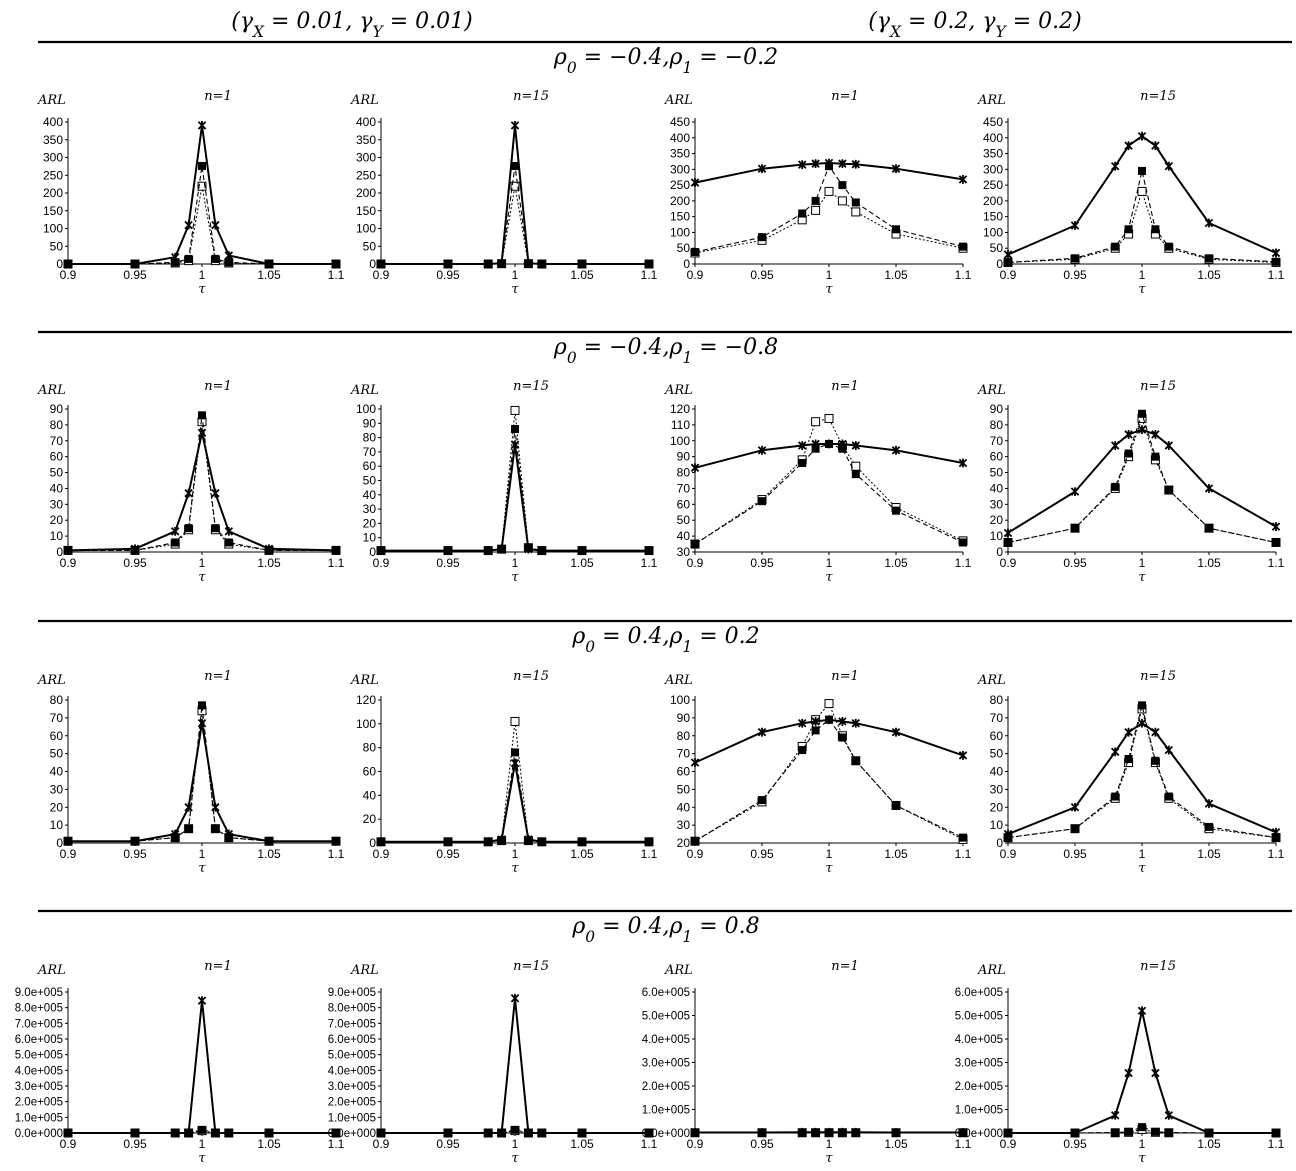  Describe the element at coordinates (979, 1111) in the screenshot. I see `y-tick-label: 1.0e+005` at that location.